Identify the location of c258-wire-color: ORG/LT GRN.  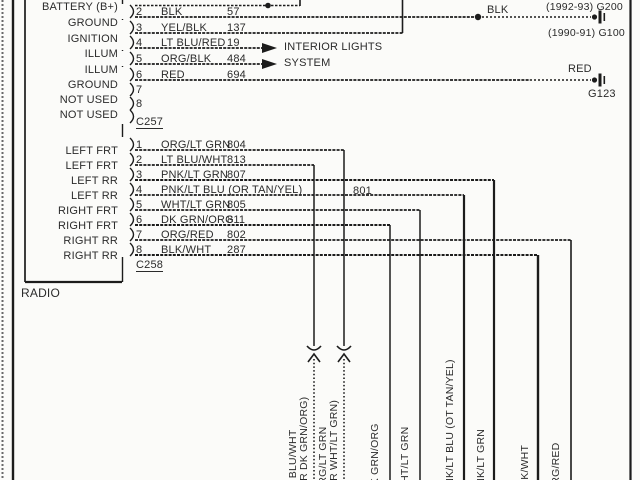
(196, 145).